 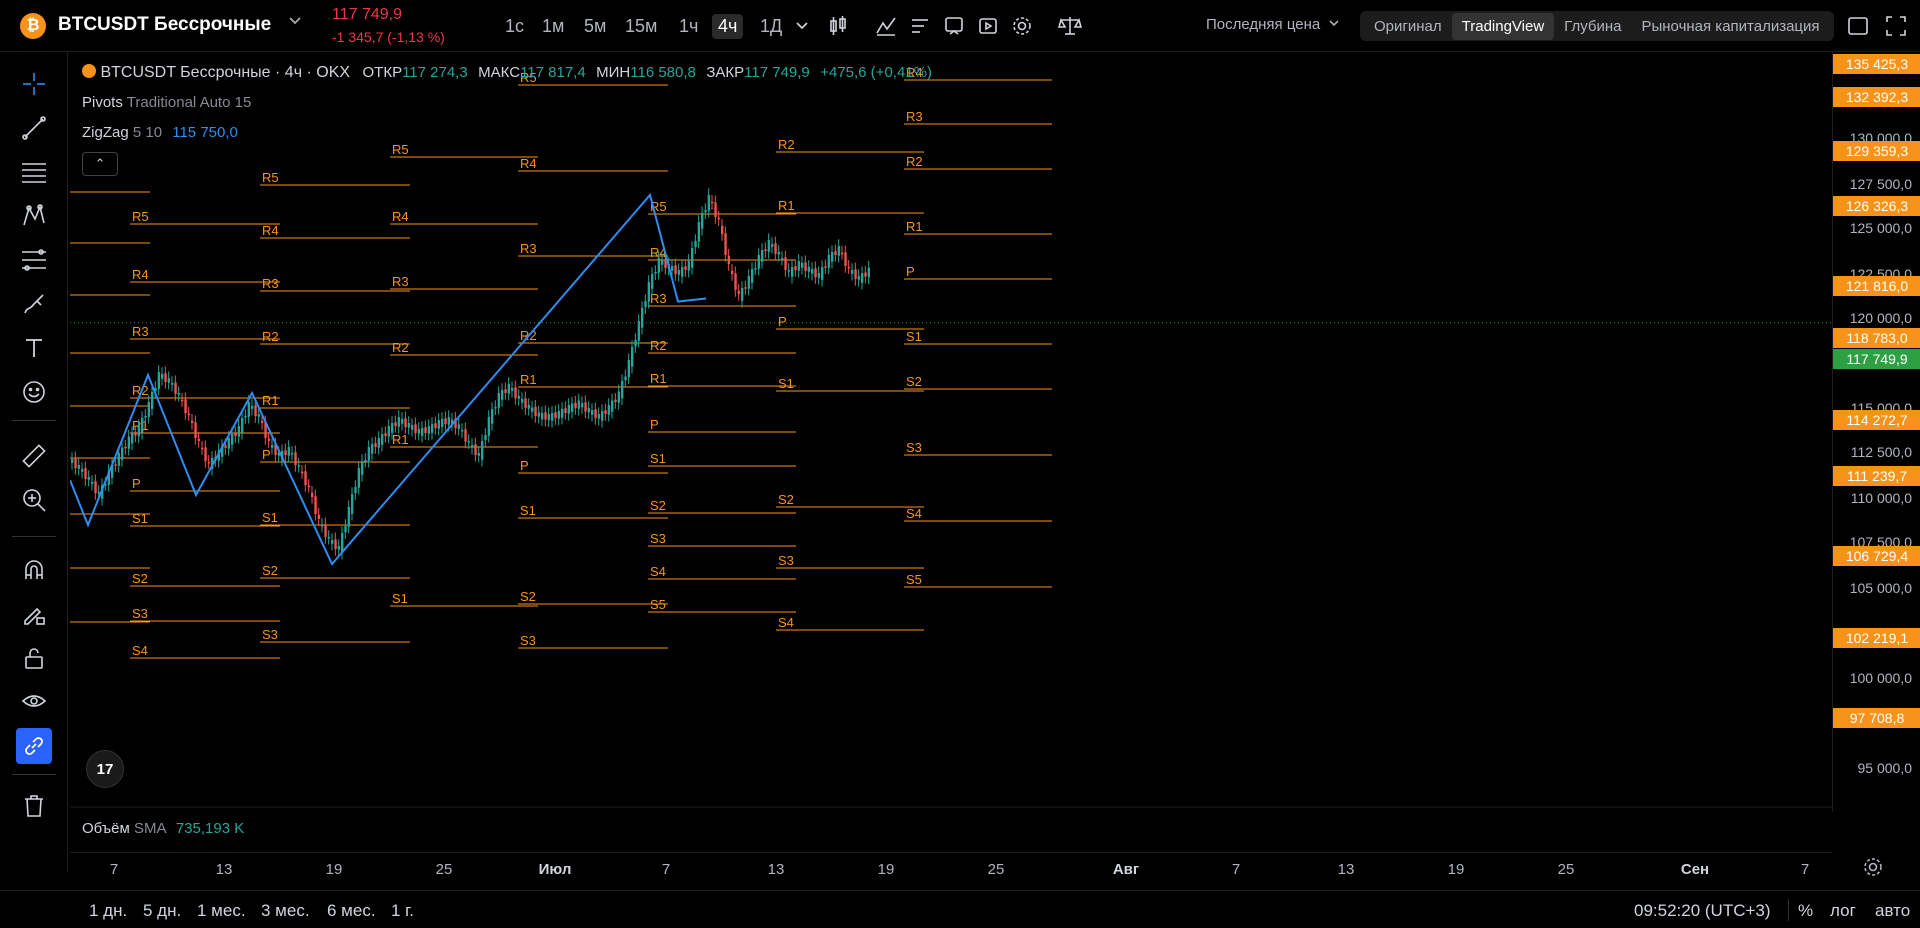 I want to click on indicators-icon, so click(x=886, y=26).